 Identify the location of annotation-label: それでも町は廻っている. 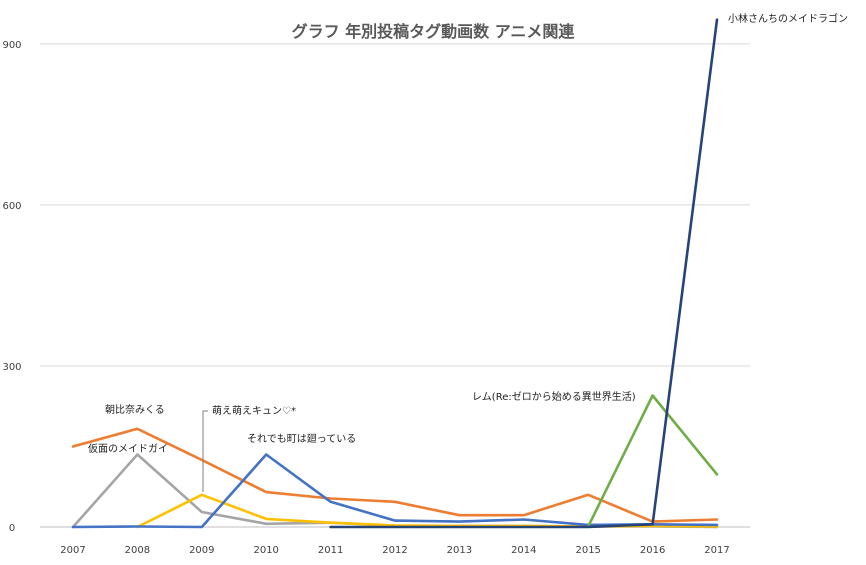
(301, 439).